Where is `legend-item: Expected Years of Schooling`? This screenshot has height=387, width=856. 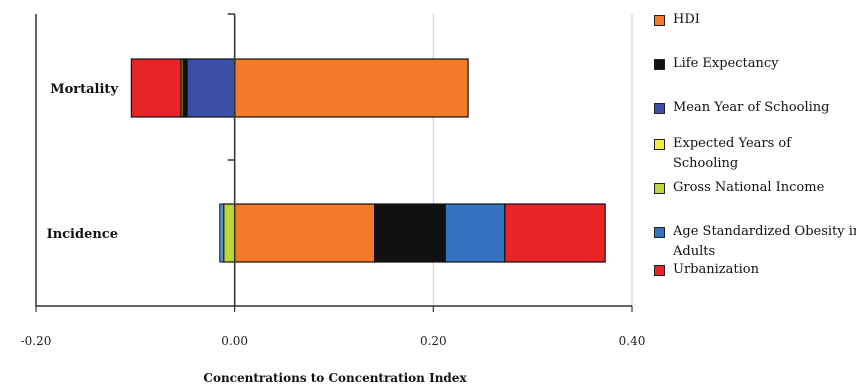
legend-item: Expected Years of Schooling is located at coordinates (753, 154).